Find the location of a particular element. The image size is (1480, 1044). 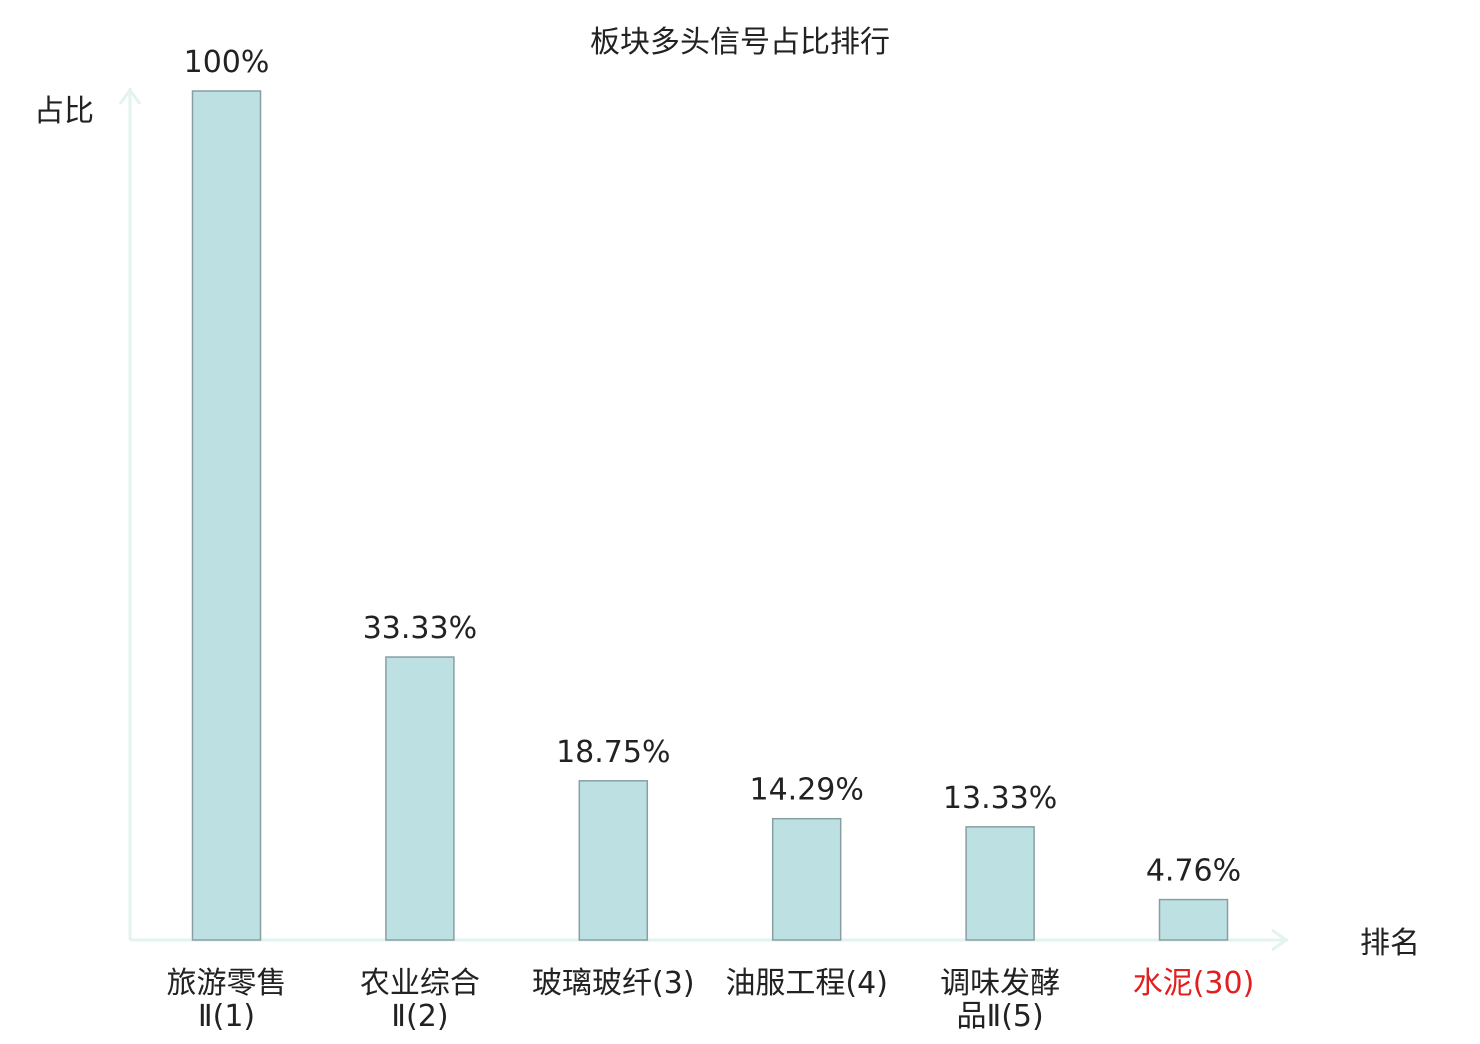

category-sublabel: 品Ⅱ(5) is located at coordinates (999, 1016).